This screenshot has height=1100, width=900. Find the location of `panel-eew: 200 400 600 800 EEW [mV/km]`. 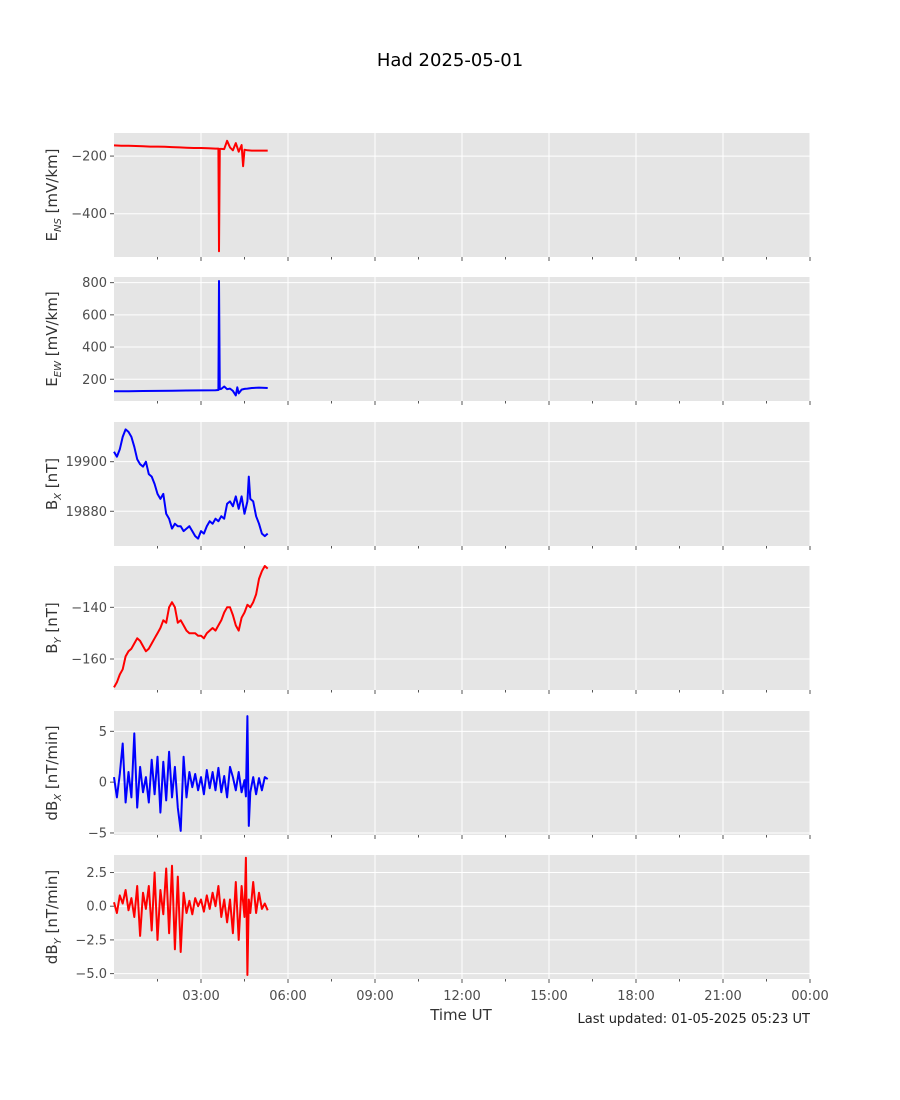

panel-eew: 200 400 600 800 EEW [mV/km] is located at coordinates (427, 340).